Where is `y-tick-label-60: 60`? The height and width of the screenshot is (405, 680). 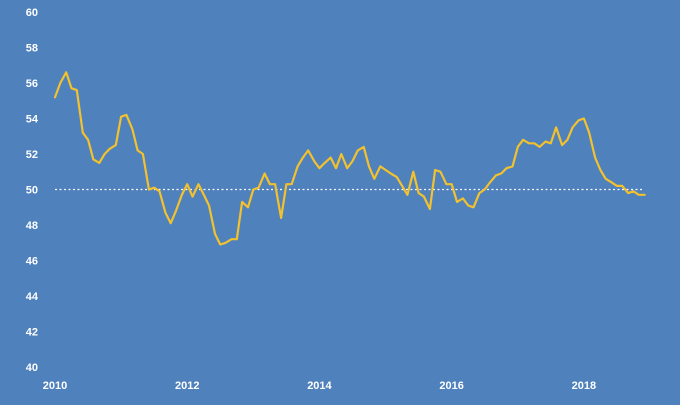
y-tick-label-60: 60 is located at coordinates (32, 13).